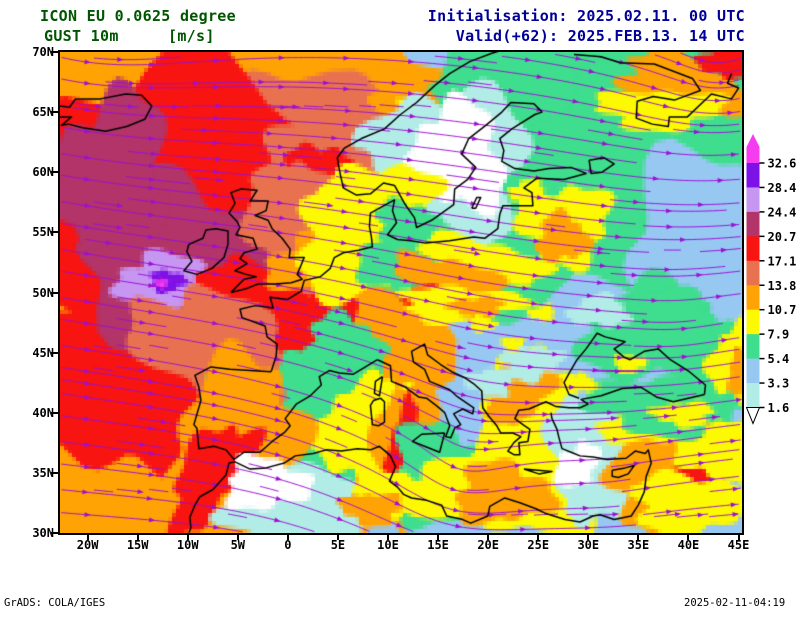 Image resolution: width=800 pixels, height=618 pixels. What do you see at coordinates (191, 36) in the screenshot?
I see `title-units: [m/s]` at bounding box center [191, 36].